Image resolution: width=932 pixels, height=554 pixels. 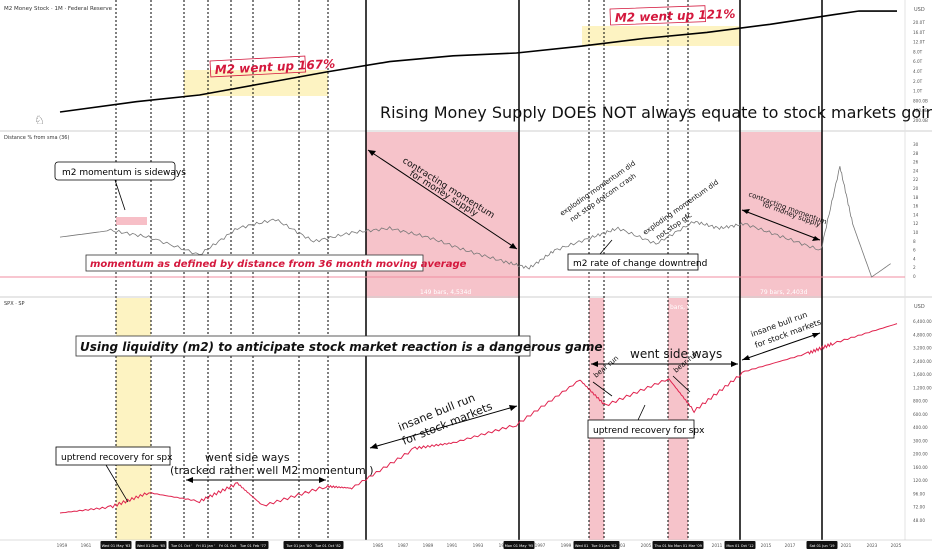 I want to click on price-axis-label: 20, so click(x=916, y=188).